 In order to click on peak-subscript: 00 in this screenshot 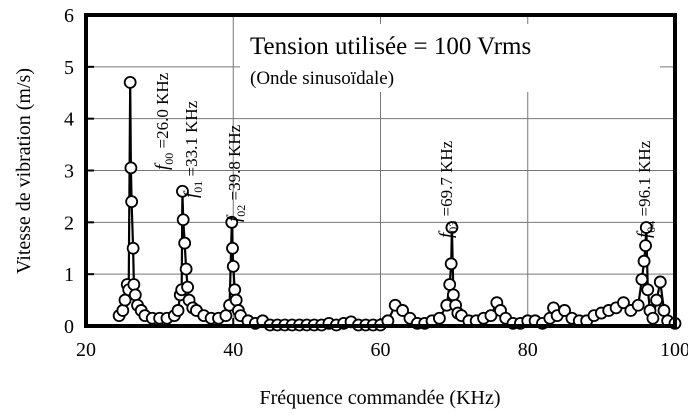, I will do `click(169, 159)`.